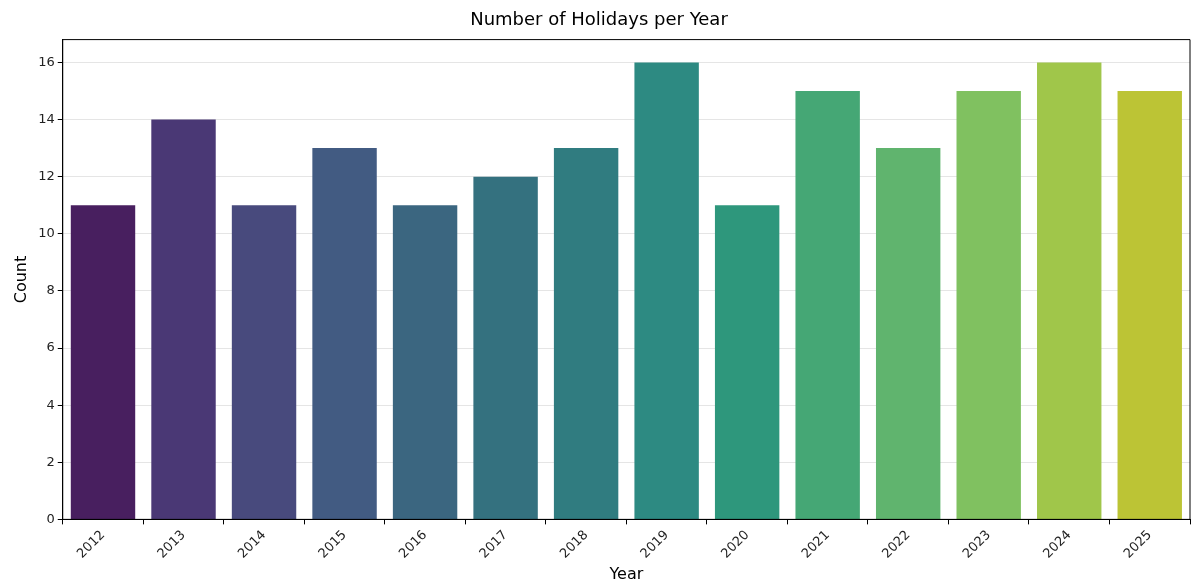  What do you see at coordinates (50, 461) in the screenshot?
I see `y-tick-label: 2` at bounding box center [50, 461].